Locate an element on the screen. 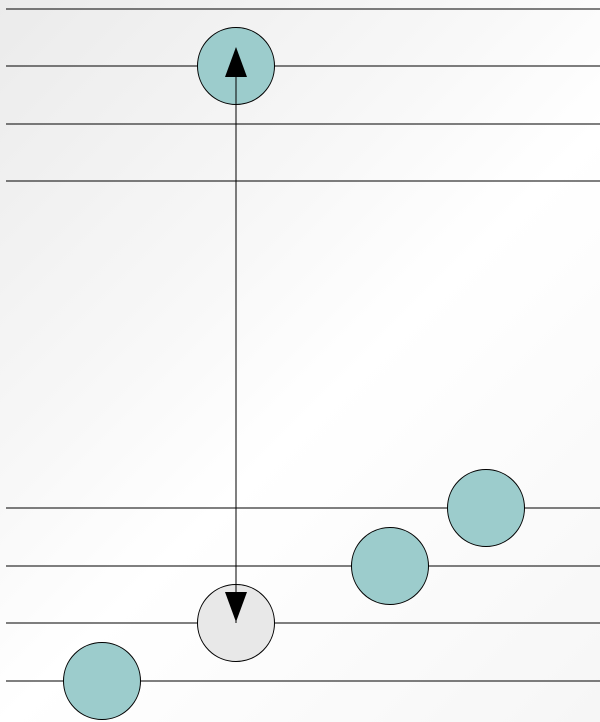 Image resolution: width=600 pixels, height=722 pixels. arrow-head-up is located at coordinates (236, 62).